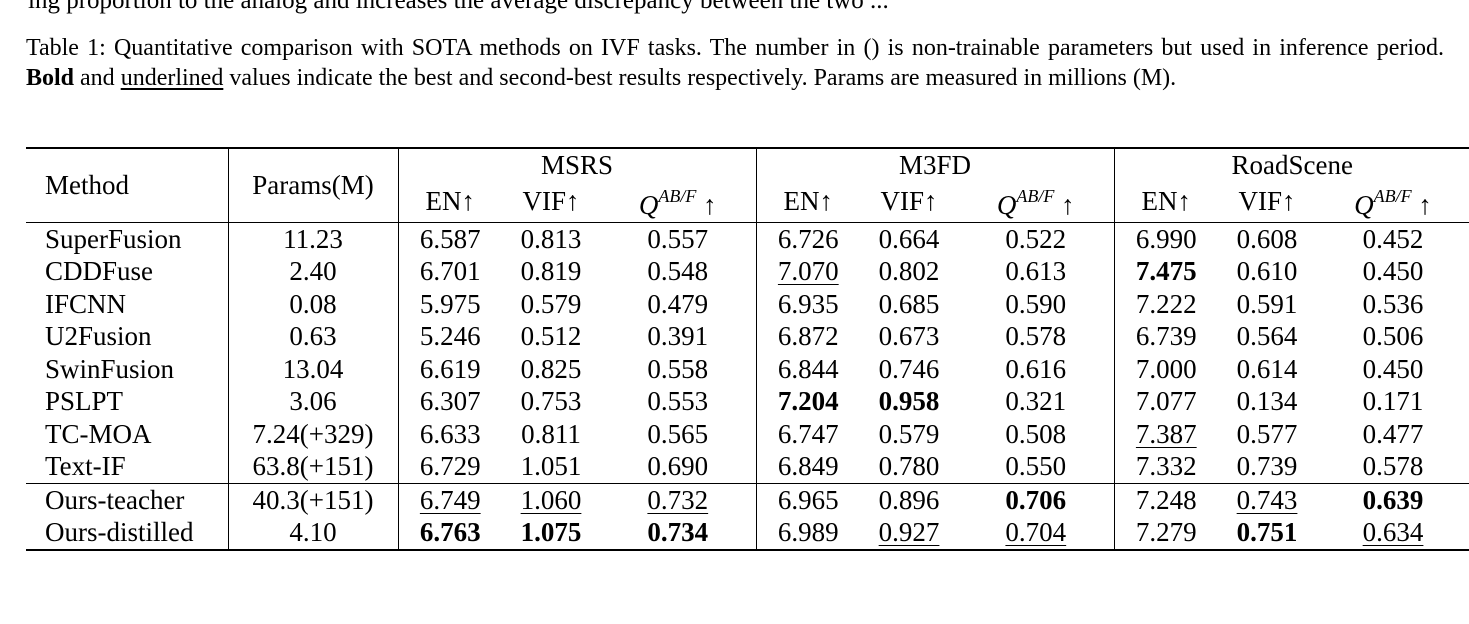 The height and width of the screenshot is (624, 1469). I want to click on cell-value-text: 6.990, so click(1166, 238).